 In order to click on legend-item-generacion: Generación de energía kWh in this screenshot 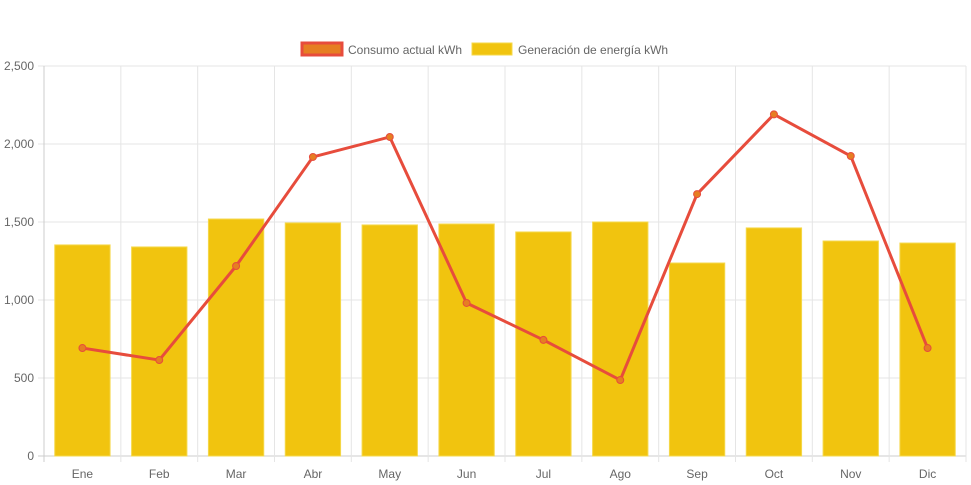, I will do `click(569, 49)`.